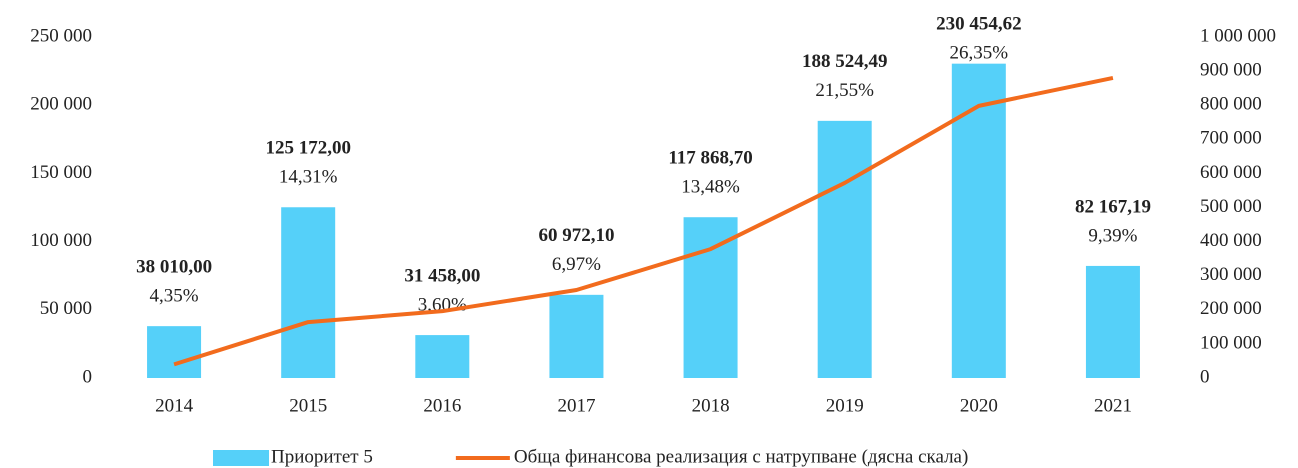 Image resolution: width=1298 pixels, height=468 pixels. Describe the element at coordinates (1113, 206) in the screenshot. I see `value-label: 82 167,19` at that location.